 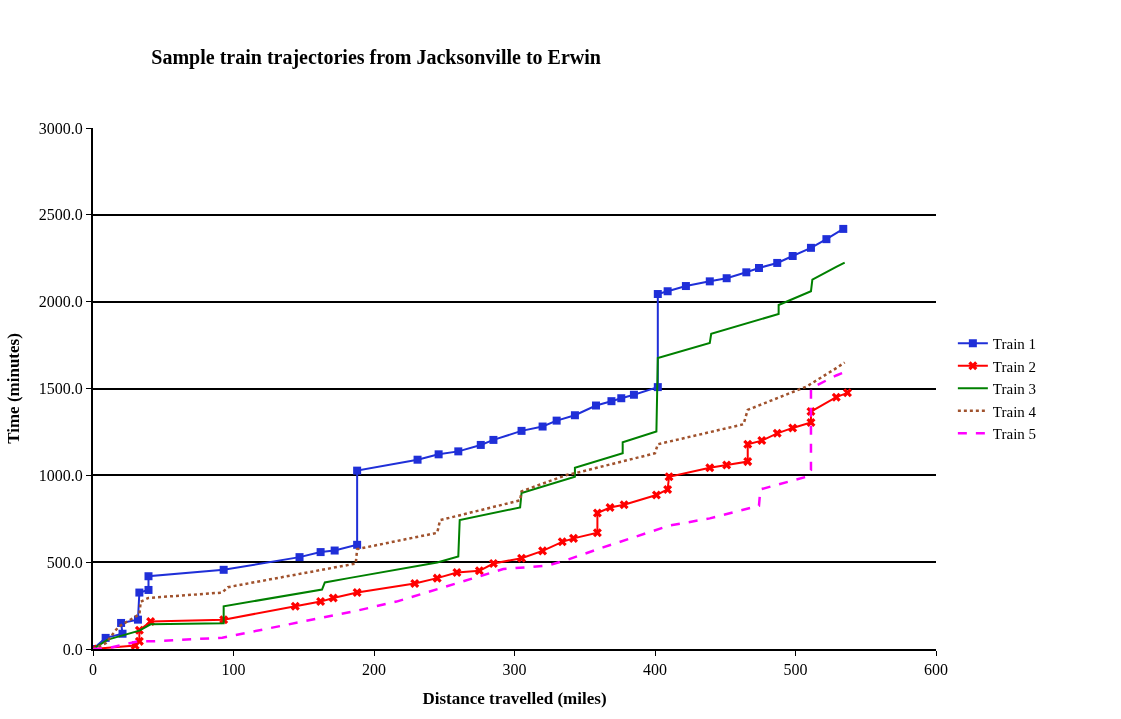 What do you see at coordinates (72, 649) in the screenshot?
I see `y-tick-label: 0.0` at bounding box center [72, 649].